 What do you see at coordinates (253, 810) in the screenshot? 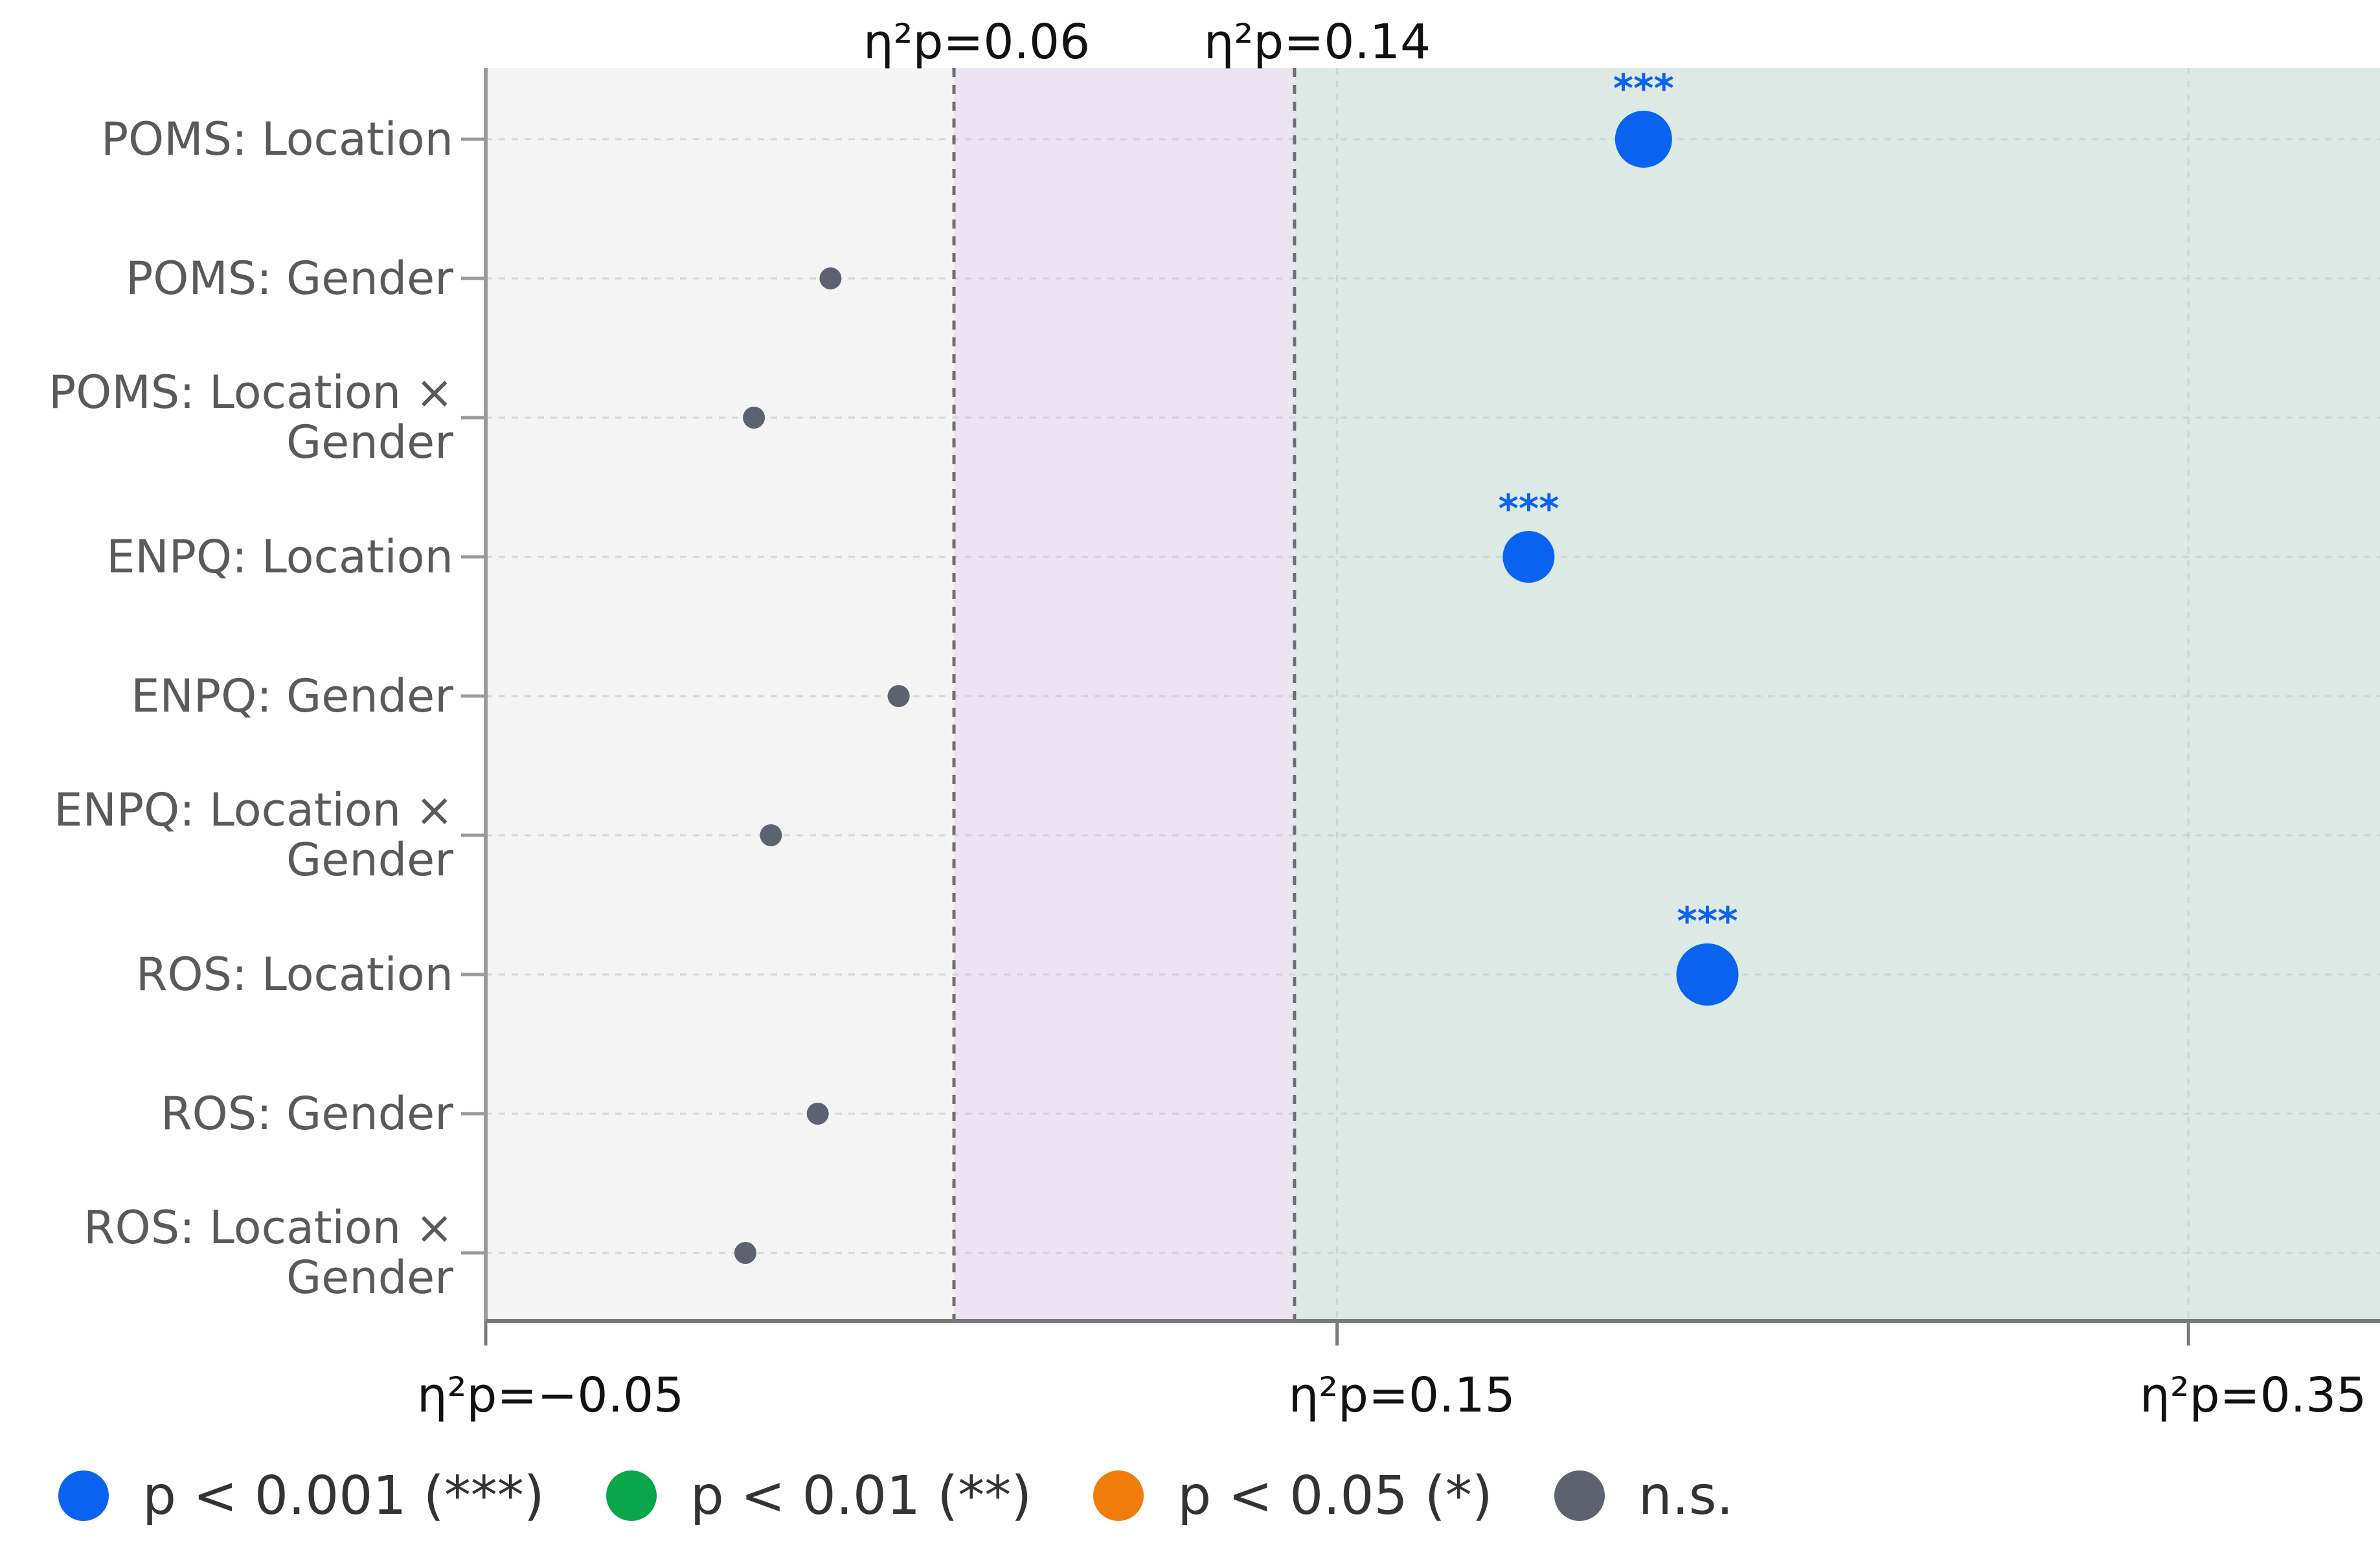
I see `category-label: ENPQ: Location ×` at bounding box center [253, 810].